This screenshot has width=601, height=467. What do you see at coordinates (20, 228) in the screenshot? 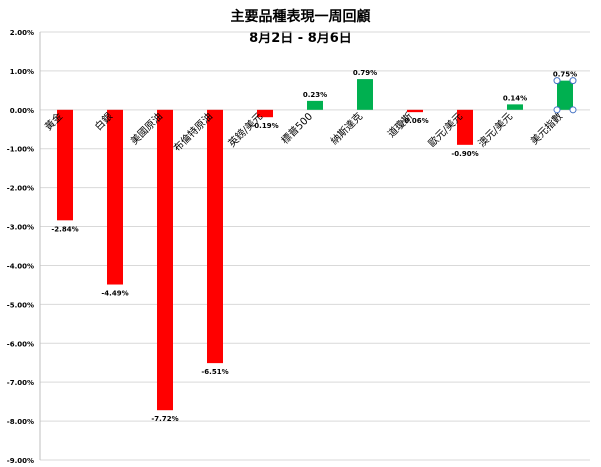
I see `y-tick-label: -3.00%` at bounding box center [20, 228].